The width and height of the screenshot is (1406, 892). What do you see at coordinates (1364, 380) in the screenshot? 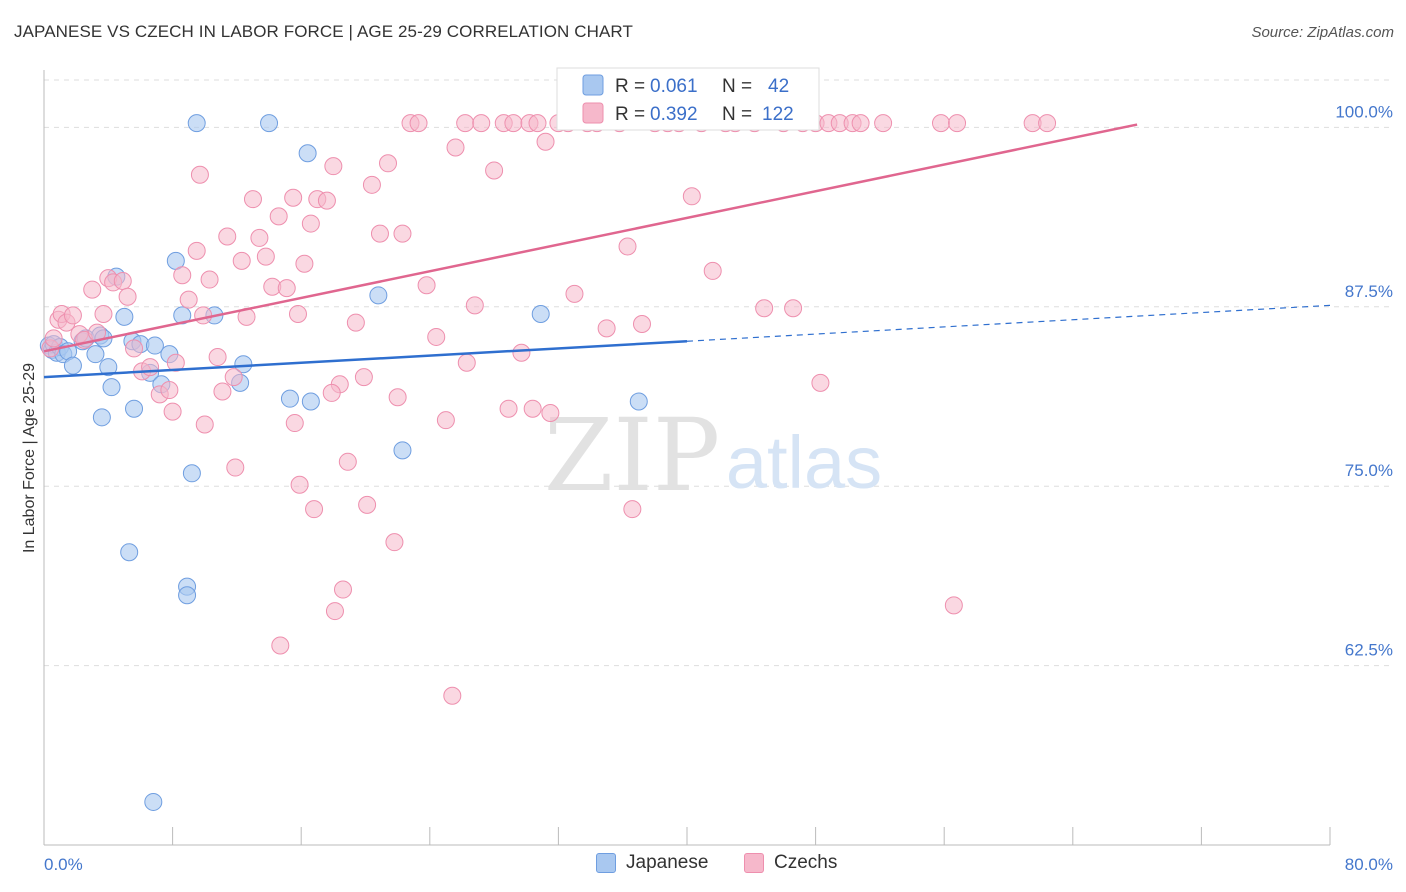
I see `y-tick-labels: 62.5% 75.0% 87.5% 100.0%` at bounding box center [1364, 380].